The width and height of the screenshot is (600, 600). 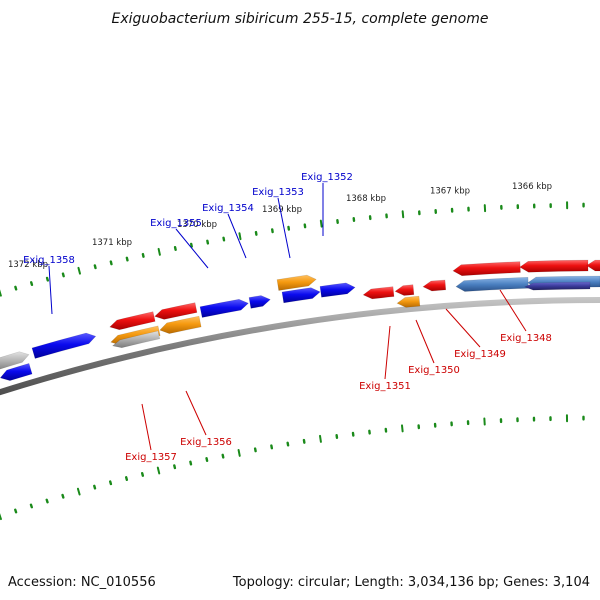 I want to click on reverse-gene-label: Exig_1349, so click(x=480, y=354).